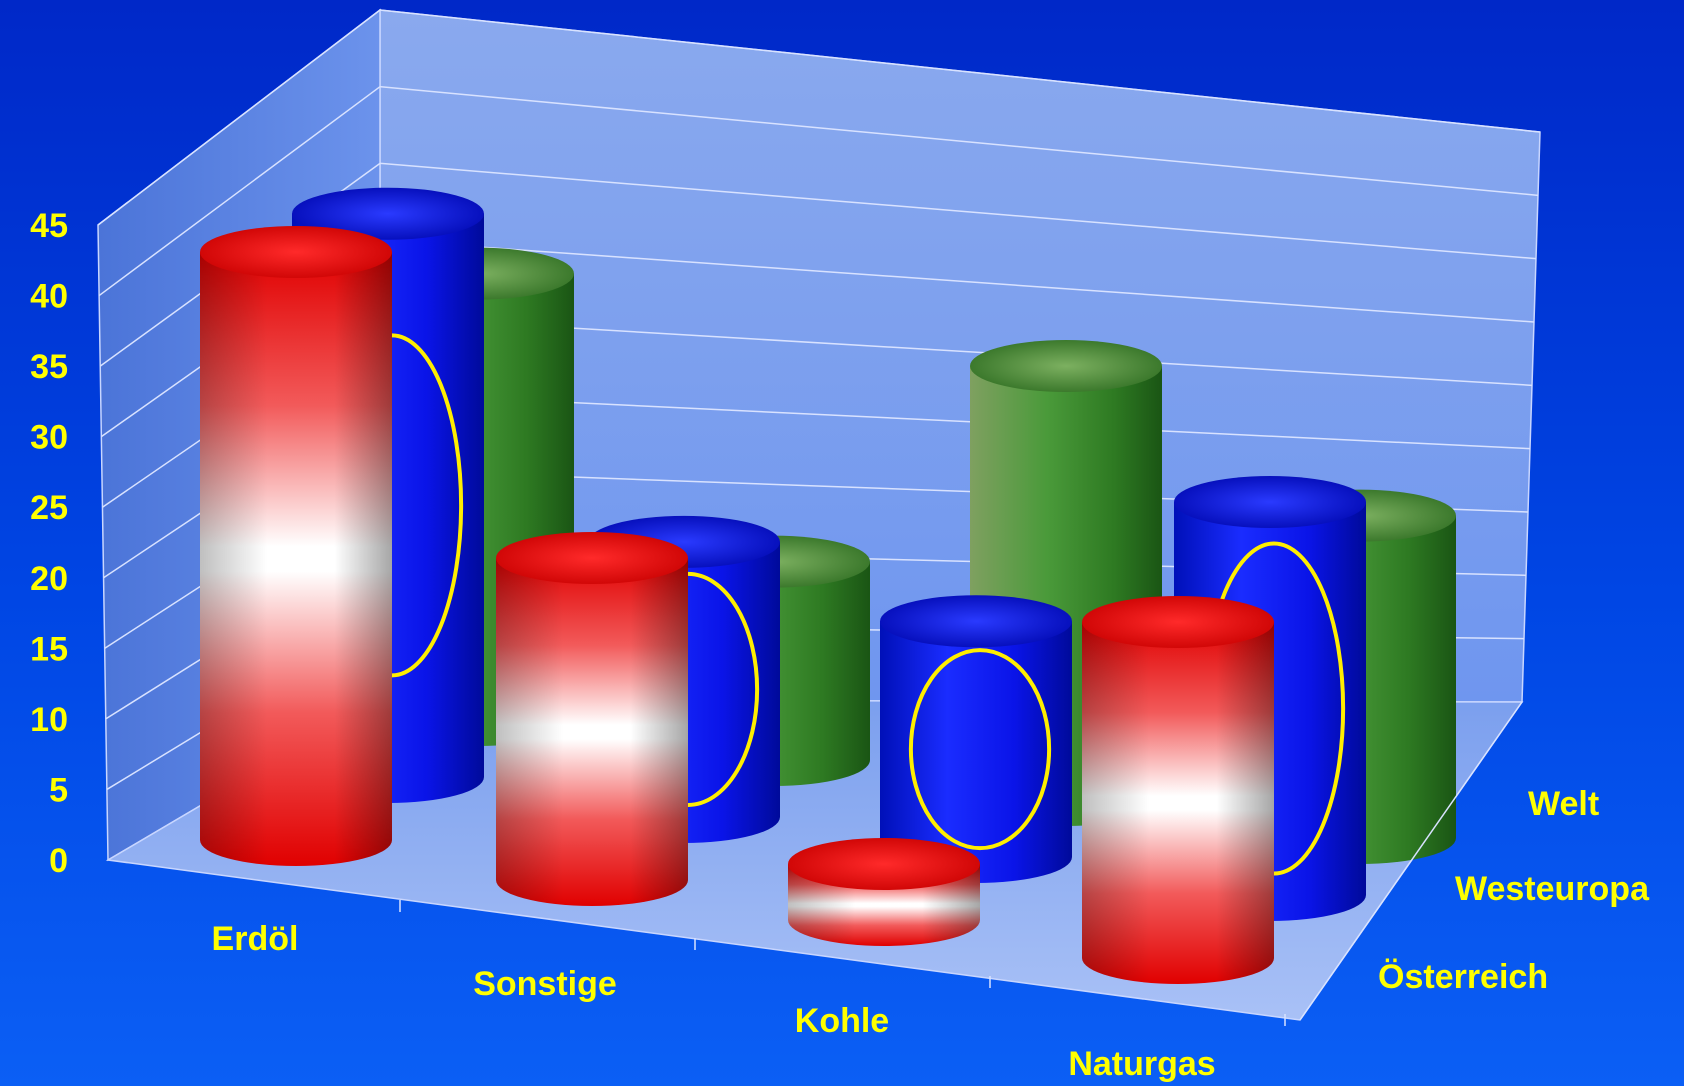 This screenshot has width=1684, height=1086. I want to click on legend-series-label: Österreich, so click(1463, 977).